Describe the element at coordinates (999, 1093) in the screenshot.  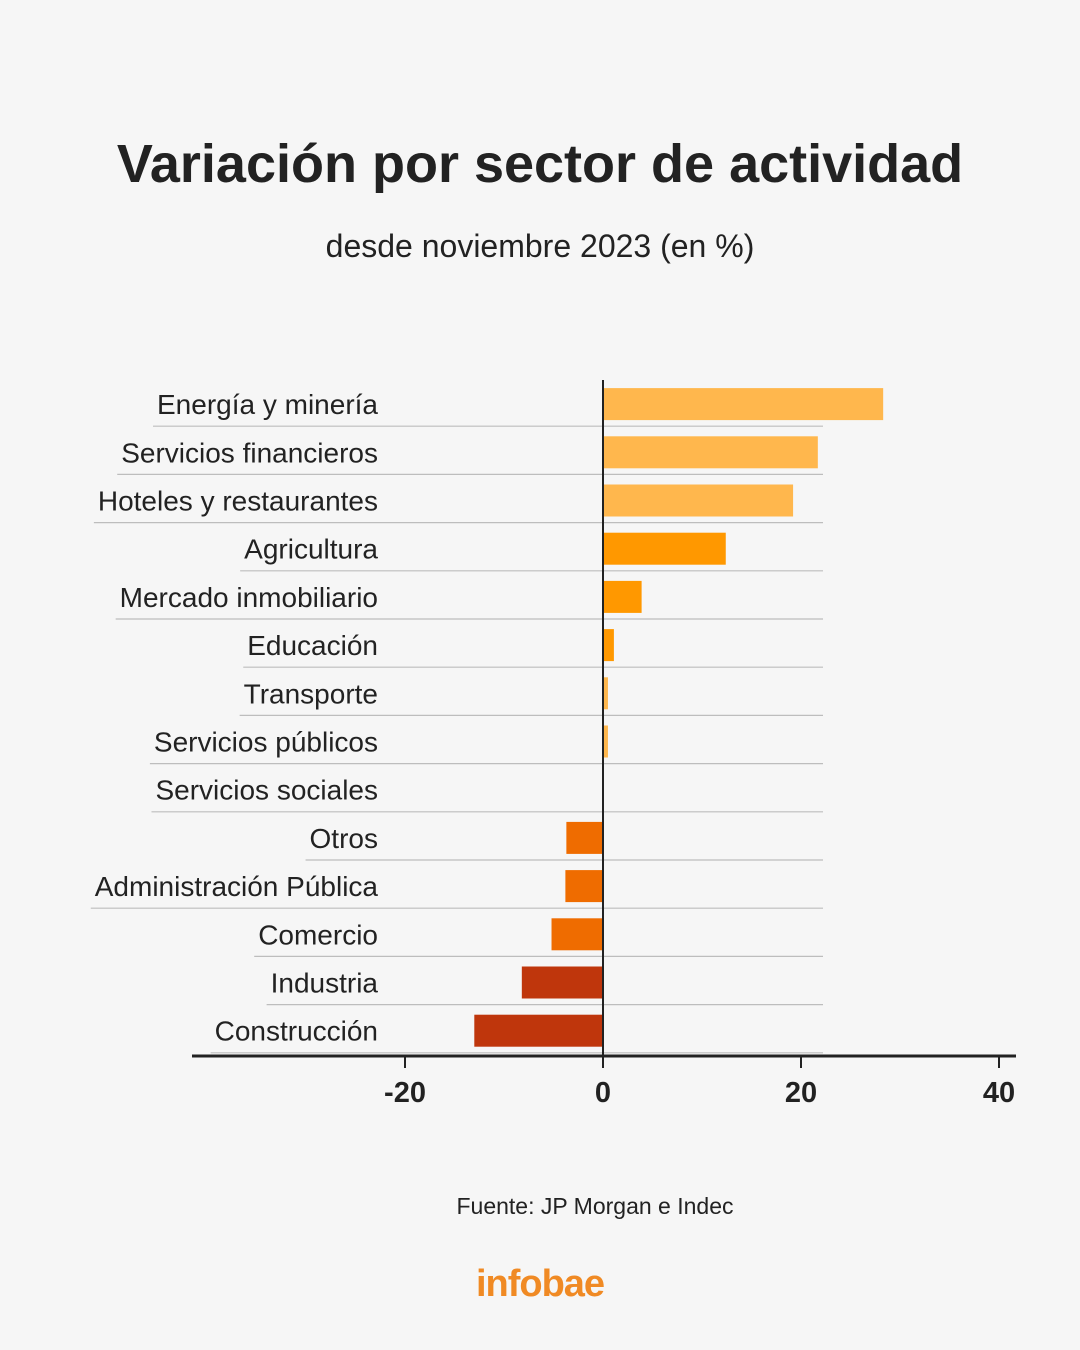
I see `x-tick-label: 40` at that location.